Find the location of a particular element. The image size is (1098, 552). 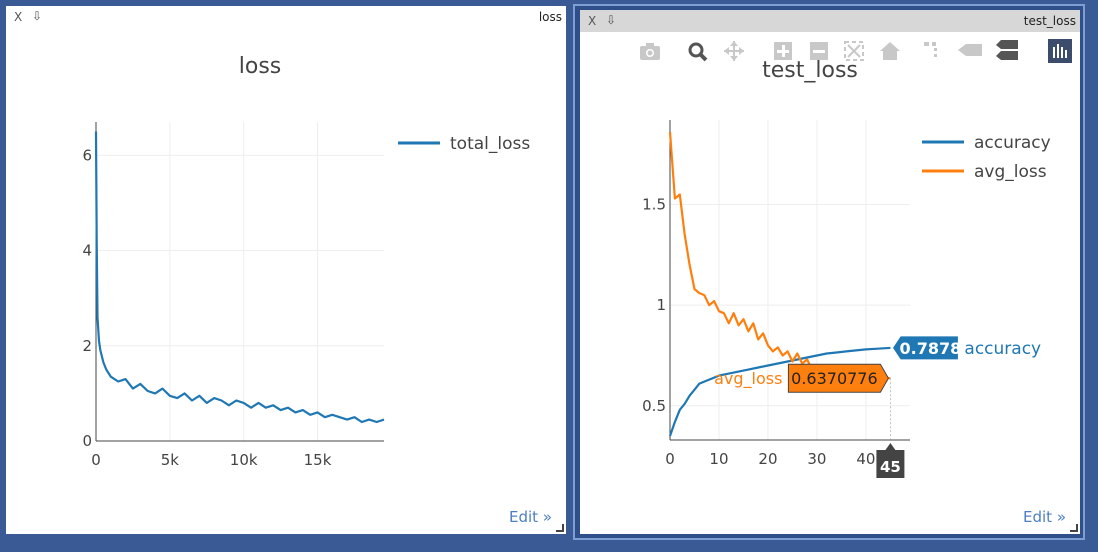

series-line-avg-loss is located at coordinates (779, 256).